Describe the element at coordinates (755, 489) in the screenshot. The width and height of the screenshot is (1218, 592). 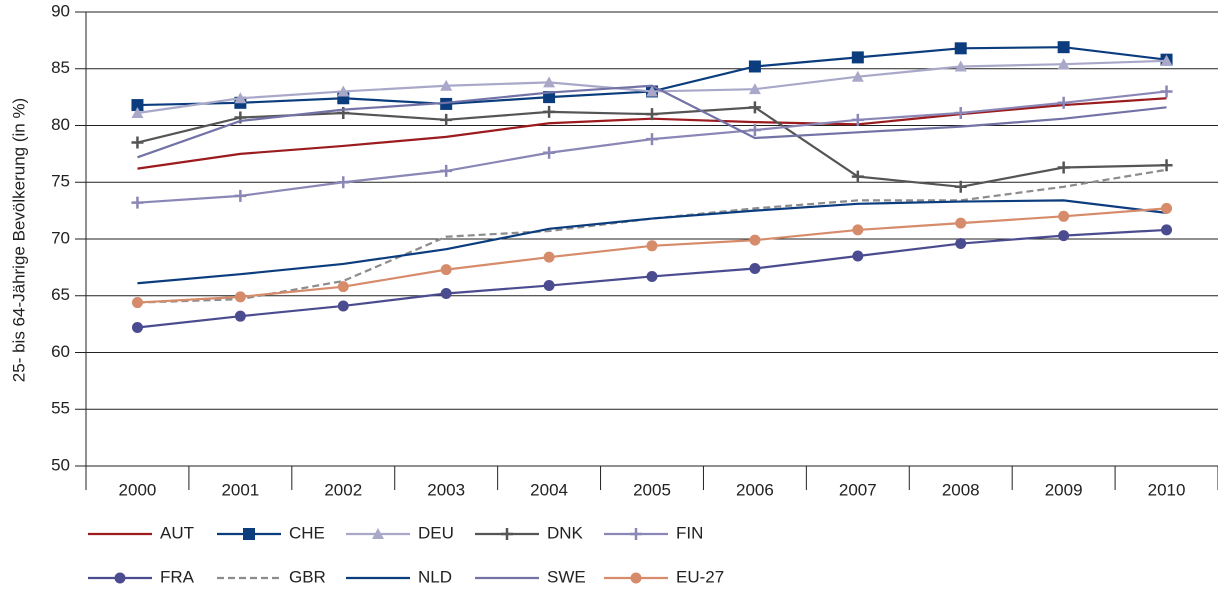
I see `x-tick-label: 2006` at that location.